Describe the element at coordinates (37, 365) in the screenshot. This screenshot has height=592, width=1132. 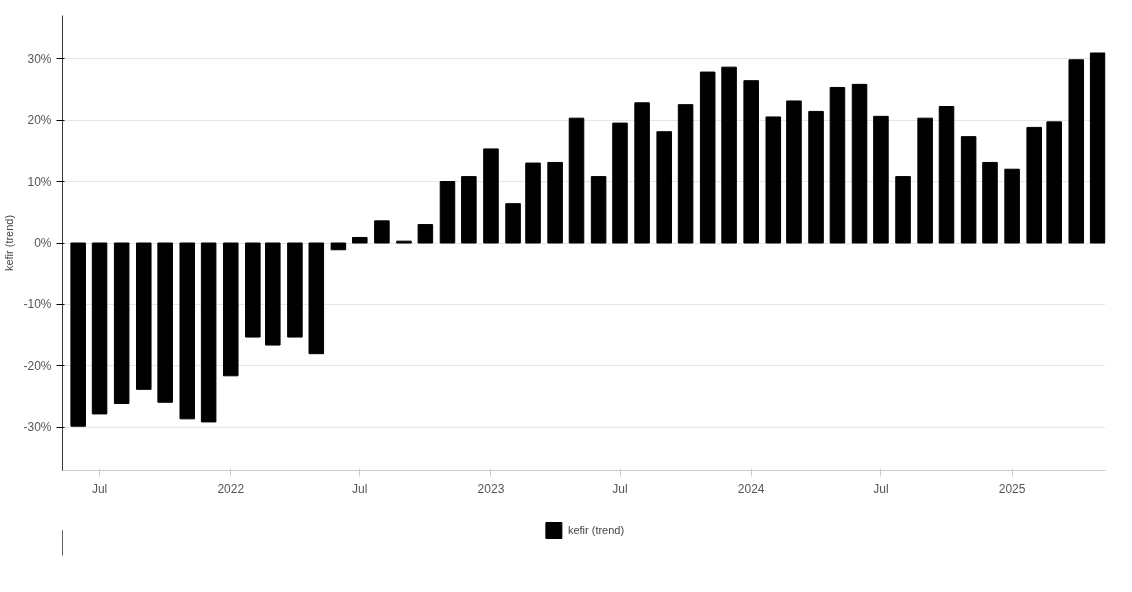
I see `y-tick-label: -20%` at that location.